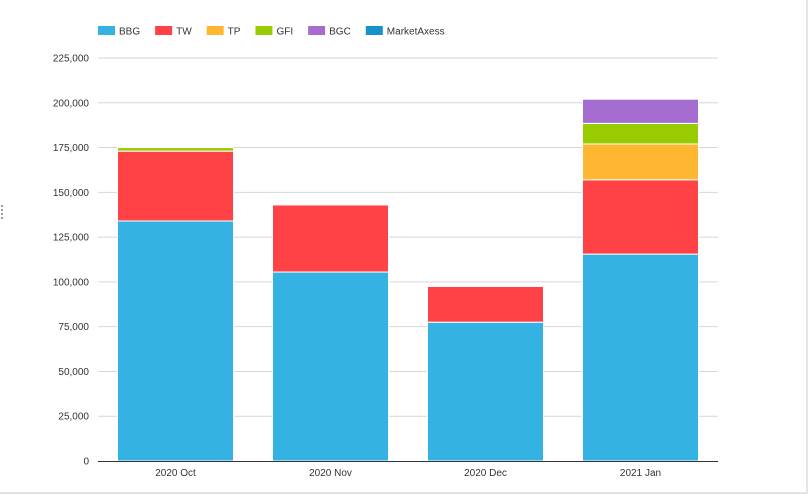 The width and height of the screenshot is (810, 496). What do you see at coordinates (71, 193) in the screenshot?
I see `y-tick-label: 150,000` at bounding box center [71, 193].